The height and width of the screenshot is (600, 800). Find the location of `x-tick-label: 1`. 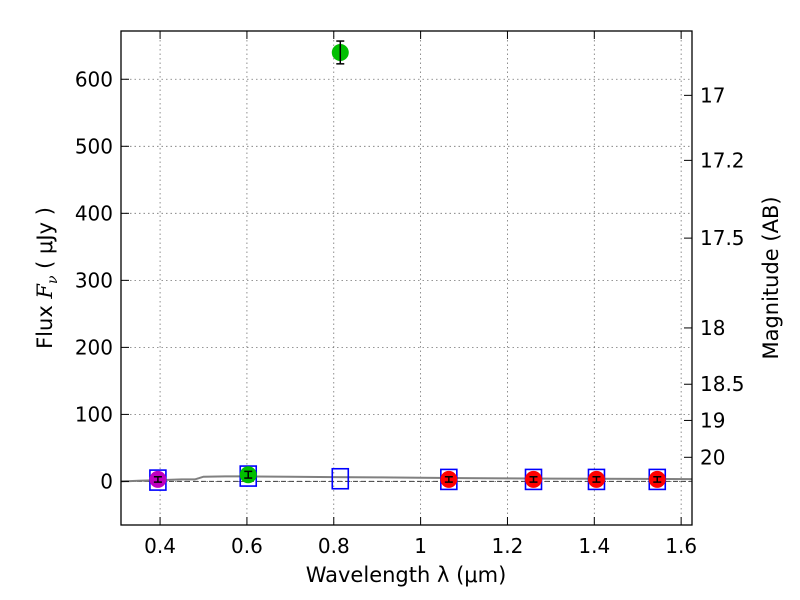

x-tick-label: 1 is located at coordinates (420, 546).